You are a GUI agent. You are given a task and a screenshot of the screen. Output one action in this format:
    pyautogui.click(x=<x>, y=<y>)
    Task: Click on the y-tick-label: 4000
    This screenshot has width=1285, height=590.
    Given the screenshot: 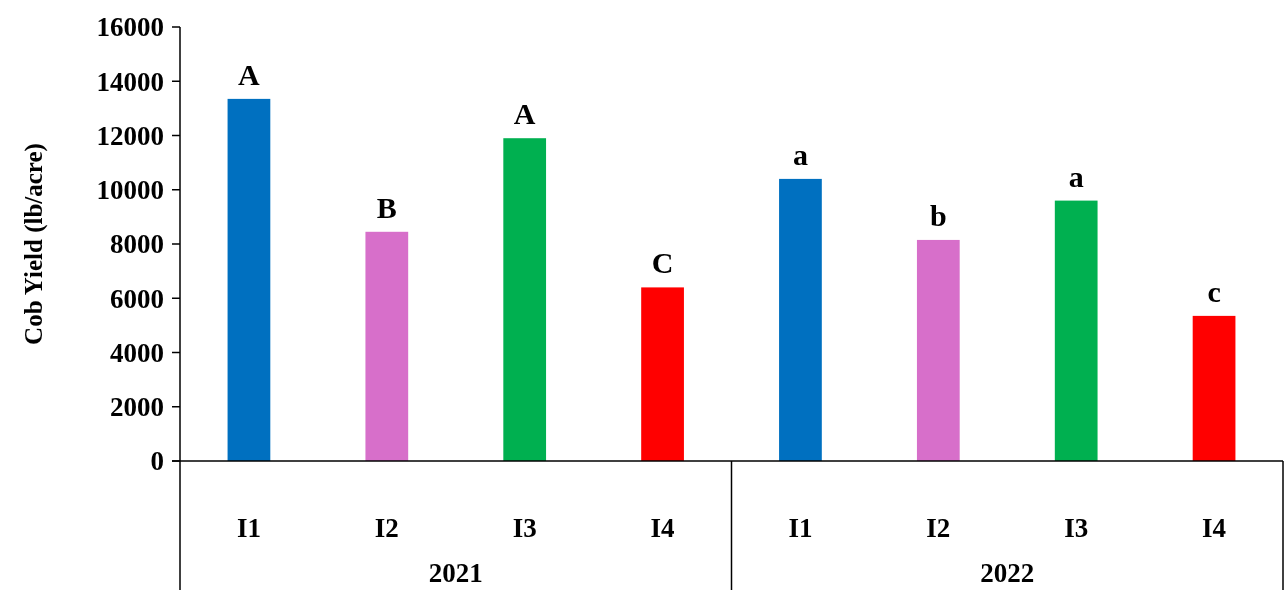 What is the action you would take?
    pyautogui.click(x=137, y=352)
    